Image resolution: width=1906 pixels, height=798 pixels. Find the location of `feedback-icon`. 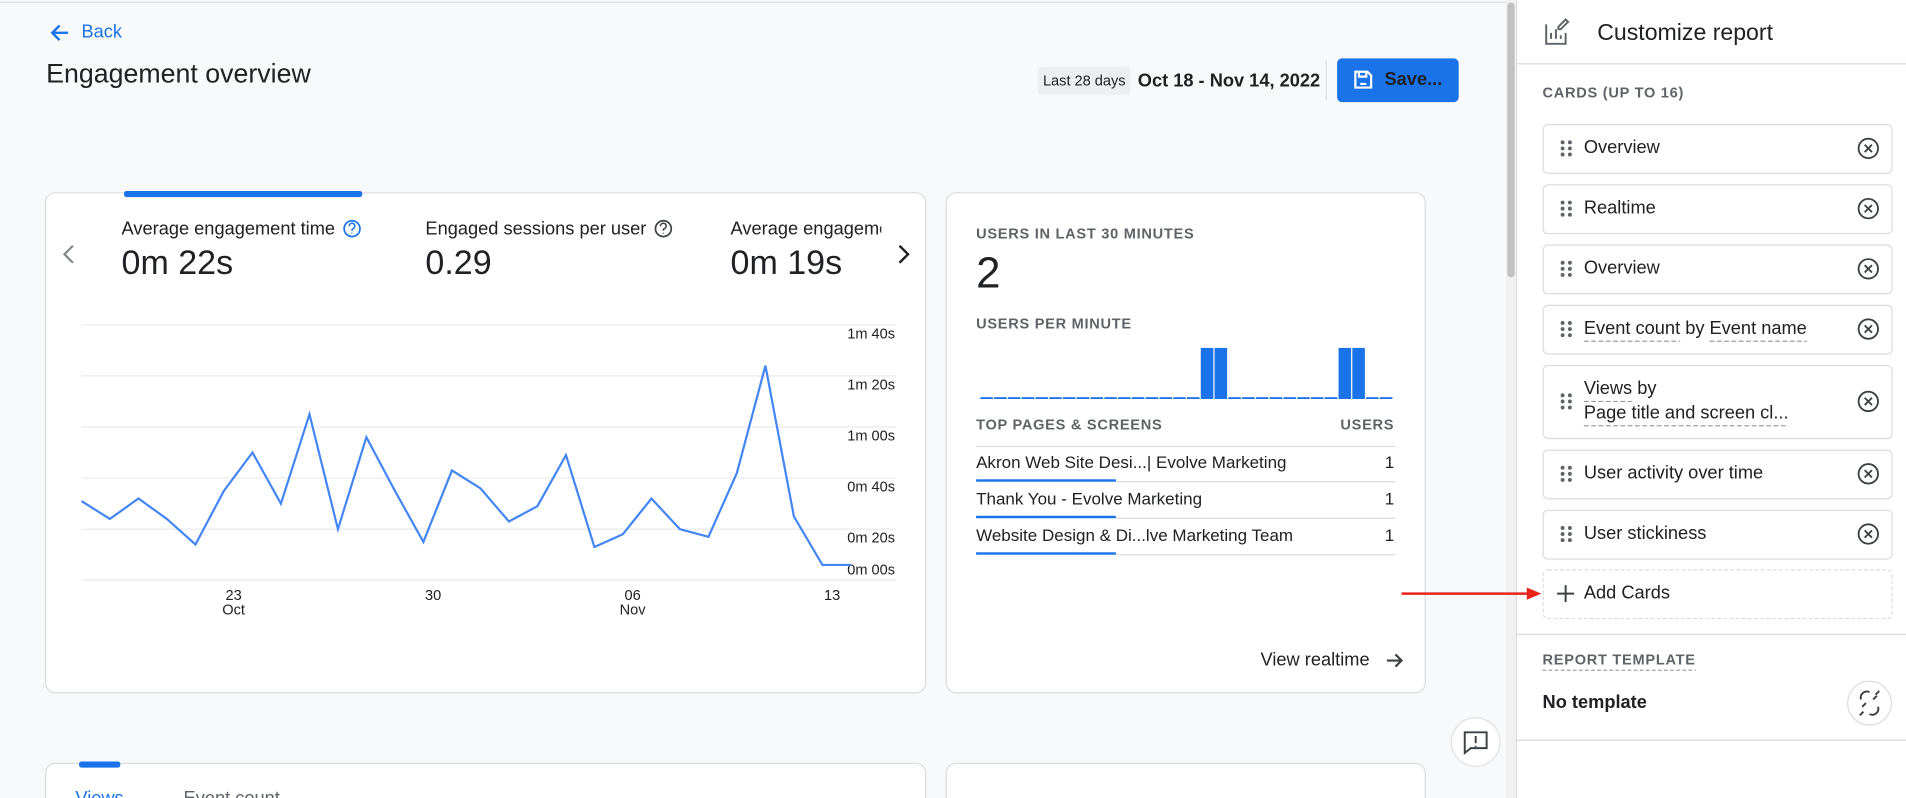

feedback-icon is located at coordinates (1475, 743).